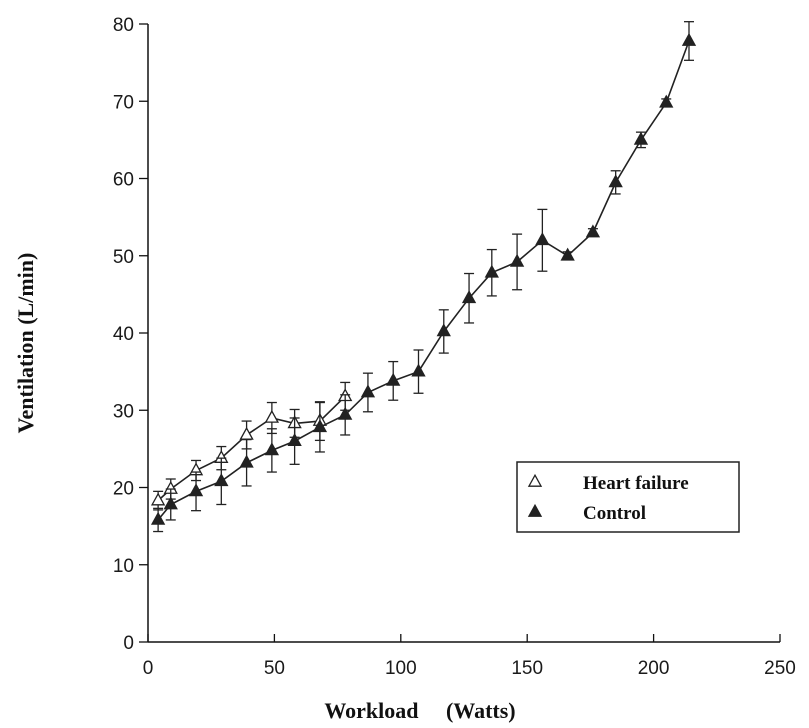  What do you see at coordinates (614, 513) in the screenshot?
I see `legend-label: Control` at bounding box center [614, 513].